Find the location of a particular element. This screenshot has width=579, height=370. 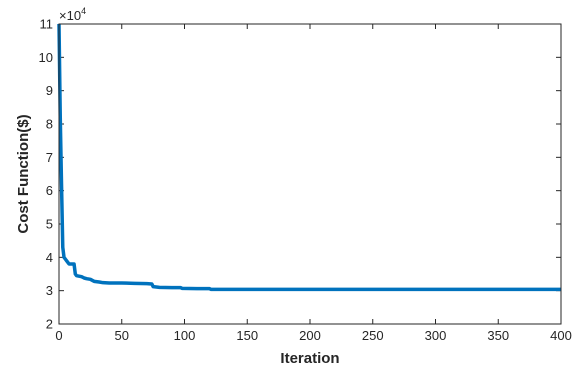

y-tick-label: 9 is located at coordinates (49, 90).